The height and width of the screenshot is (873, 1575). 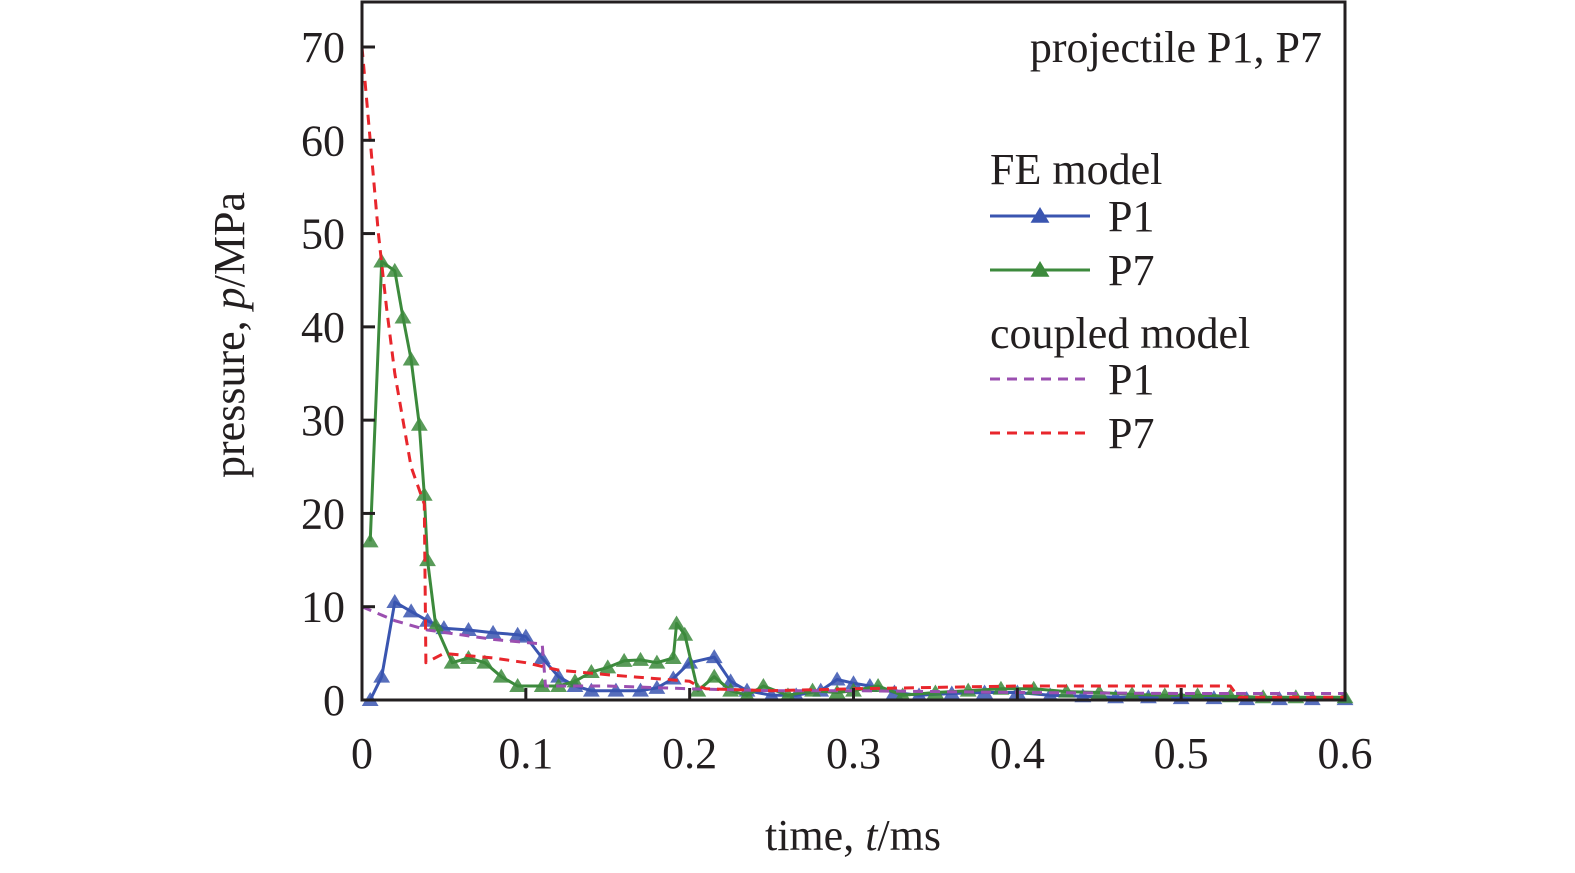 What do you see at coordinates (1076, 169) in the screenshot?
I see `legend-group-fe: FE model` at bounding box center [1076, 169].